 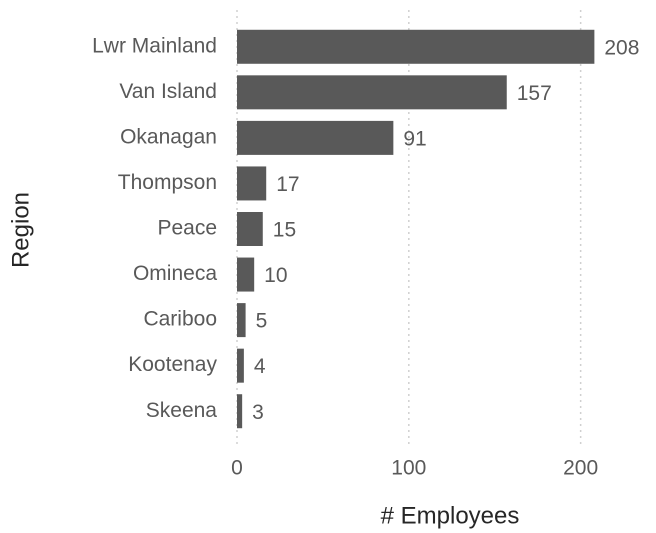 I want to click on y-tick-label: Omineca, so click(x=175, y=273).